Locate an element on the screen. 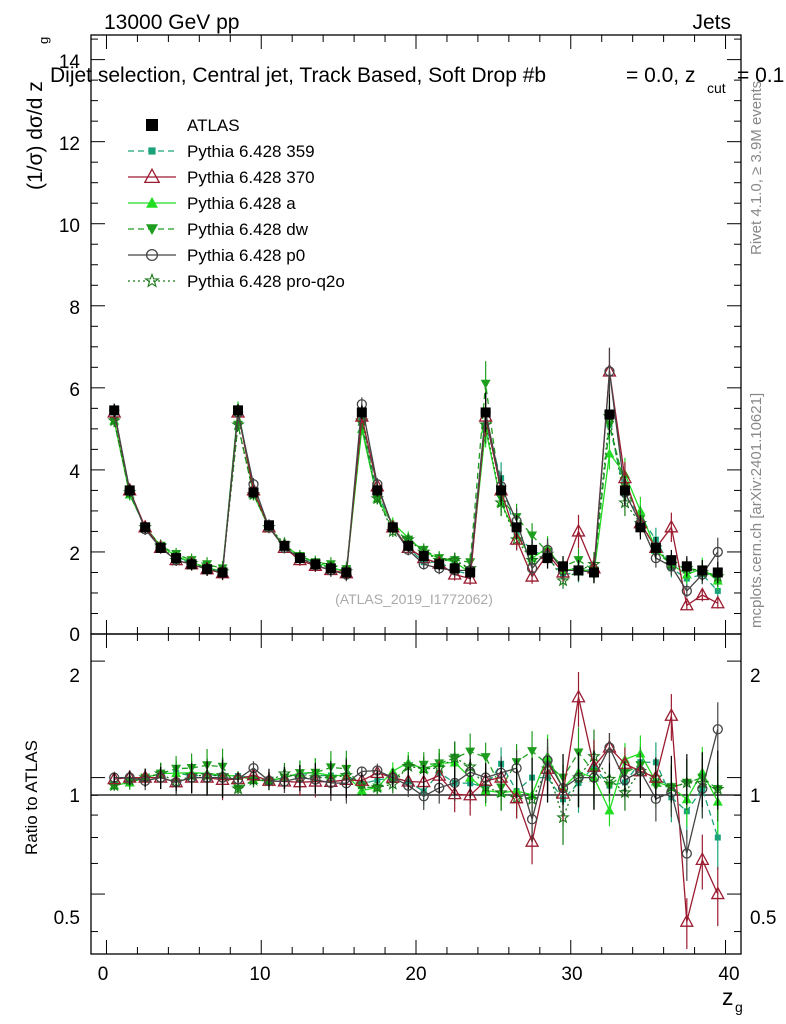 This screenshot has width=786, height=1024. ratio-tick-label-2: 2 is located at coordinates (74, 676).